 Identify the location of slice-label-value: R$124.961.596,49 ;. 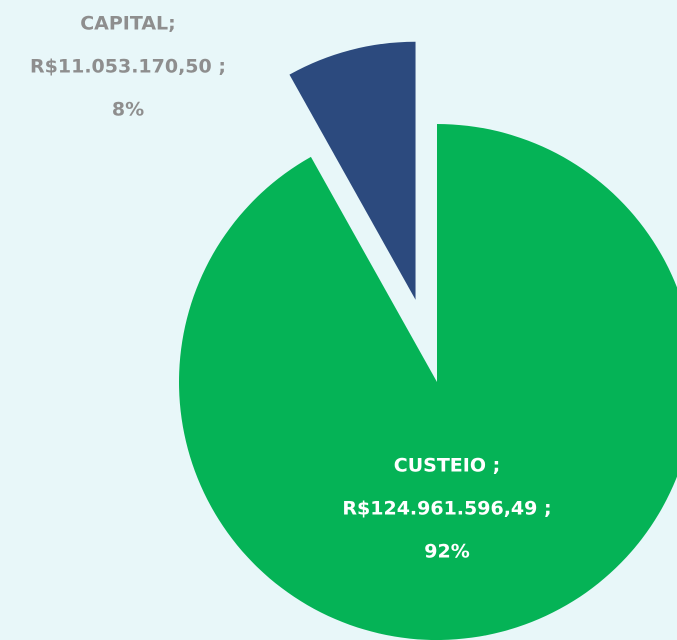
(446, 509).